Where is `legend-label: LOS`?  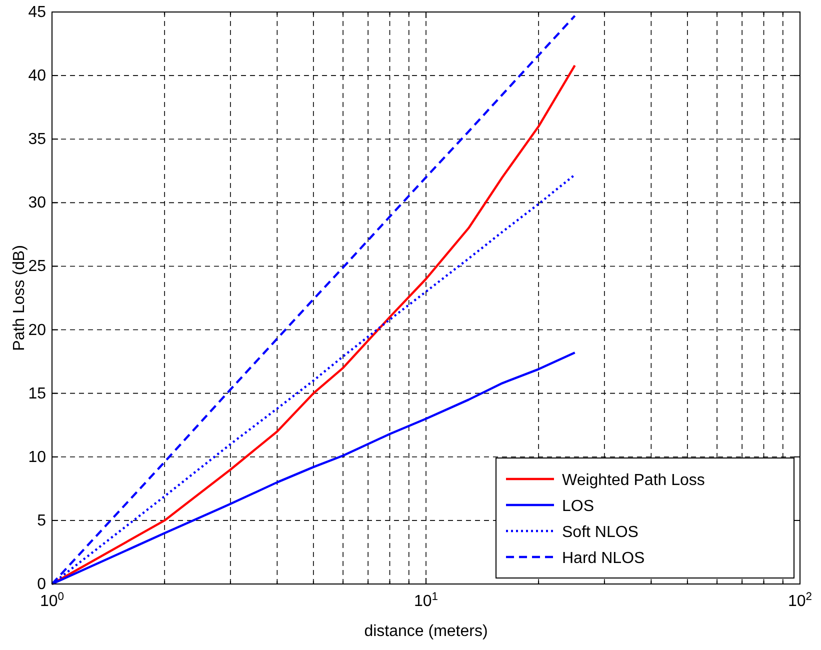
legend-label: LOS is located at coordinates (578, 506).